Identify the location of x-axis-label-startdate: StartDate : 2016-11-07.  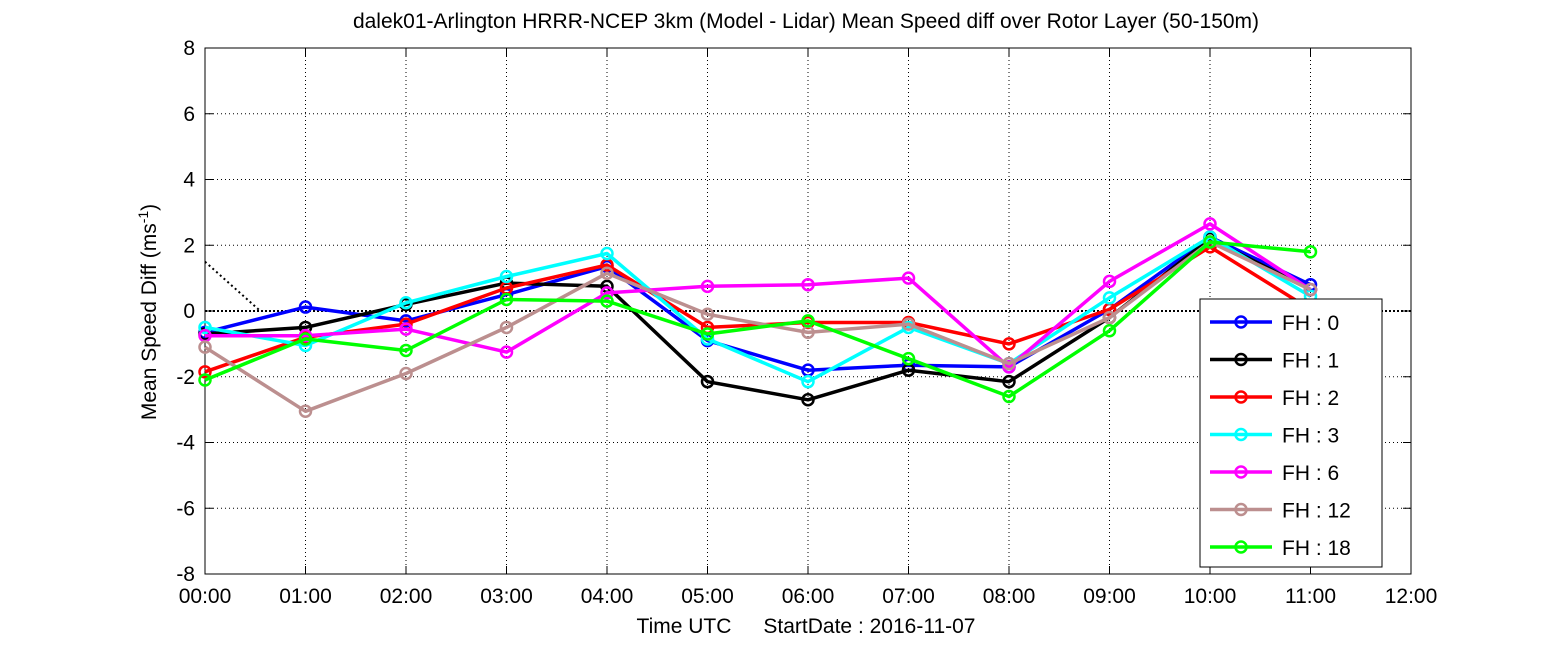
(869, 626).